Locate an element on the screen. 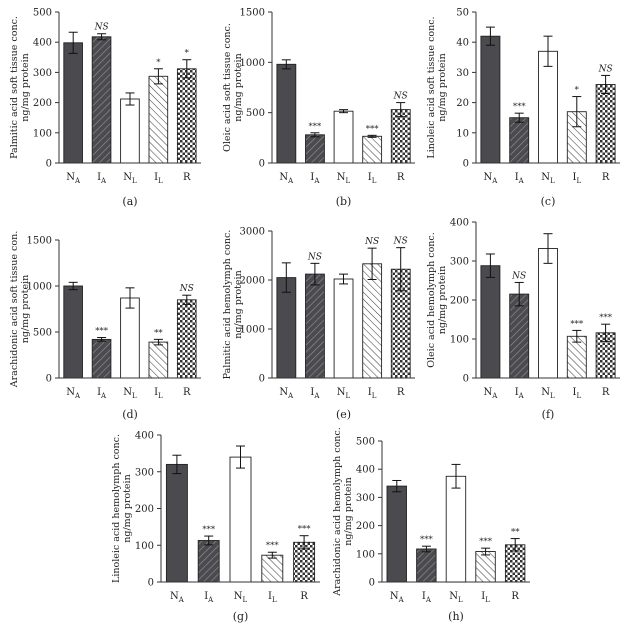 Image resolution: width=634 pixels, height=627 pixels. y-tick-label: 50 is located at coordinates (462, 13).